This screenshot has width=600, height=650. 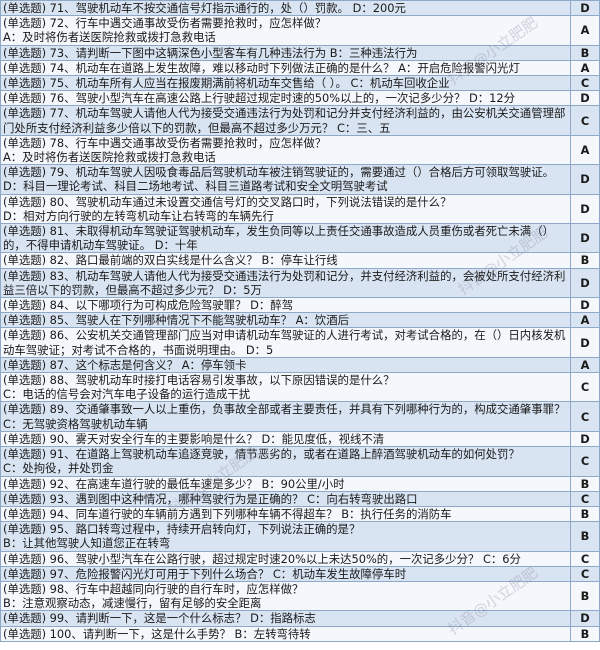 What do you see at coordinates (165, 52) in the screenshot?
I see `question-text: (单选题) 73、请判断一下图中这辆深色小型客车有几种违法行为` at bounding box center [165, 52].